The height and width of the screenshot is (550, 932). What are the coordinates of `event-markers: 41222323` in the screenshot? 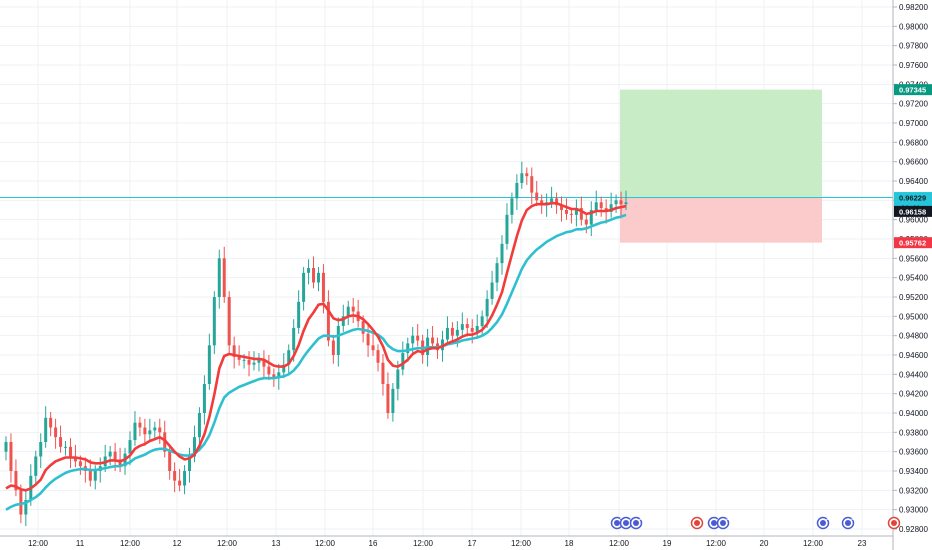 It's located at (755, 522).